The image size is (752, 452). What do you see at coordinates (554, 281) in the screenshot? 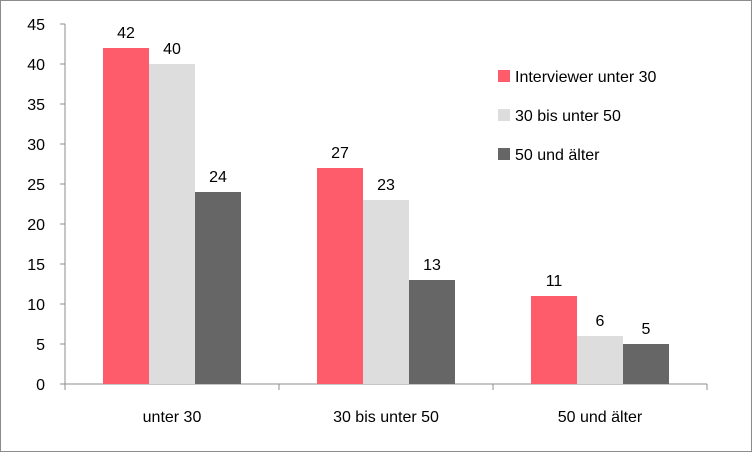
I see `data-label: 11` at bounding box center [554, 281].